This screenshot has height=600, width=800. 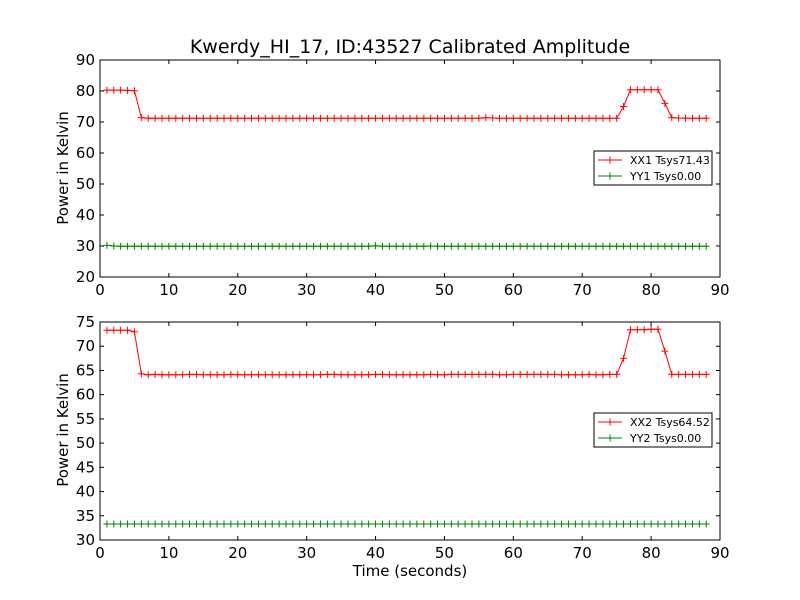 I want to click on bottom-plot-xtick-label: 90, so click(x=719, y=553).